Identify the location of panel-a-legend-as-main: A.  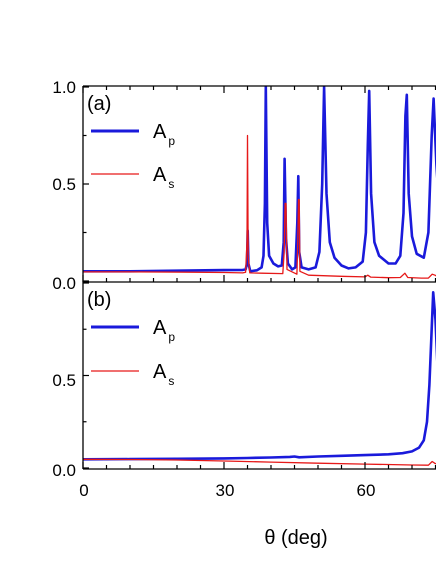
(160, 175).